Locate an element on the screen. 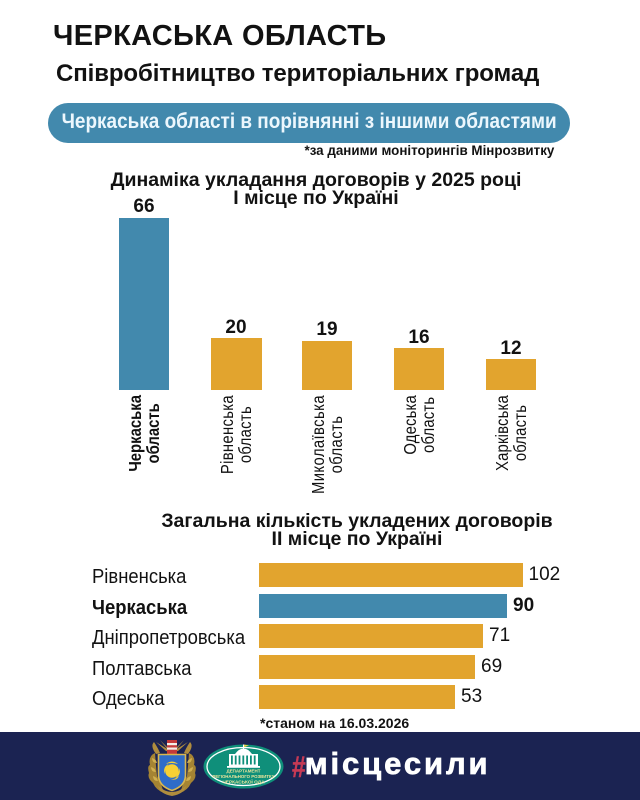  svg-text: ДЕПАРТАМЕНТ is located at coordinates (244, 772).